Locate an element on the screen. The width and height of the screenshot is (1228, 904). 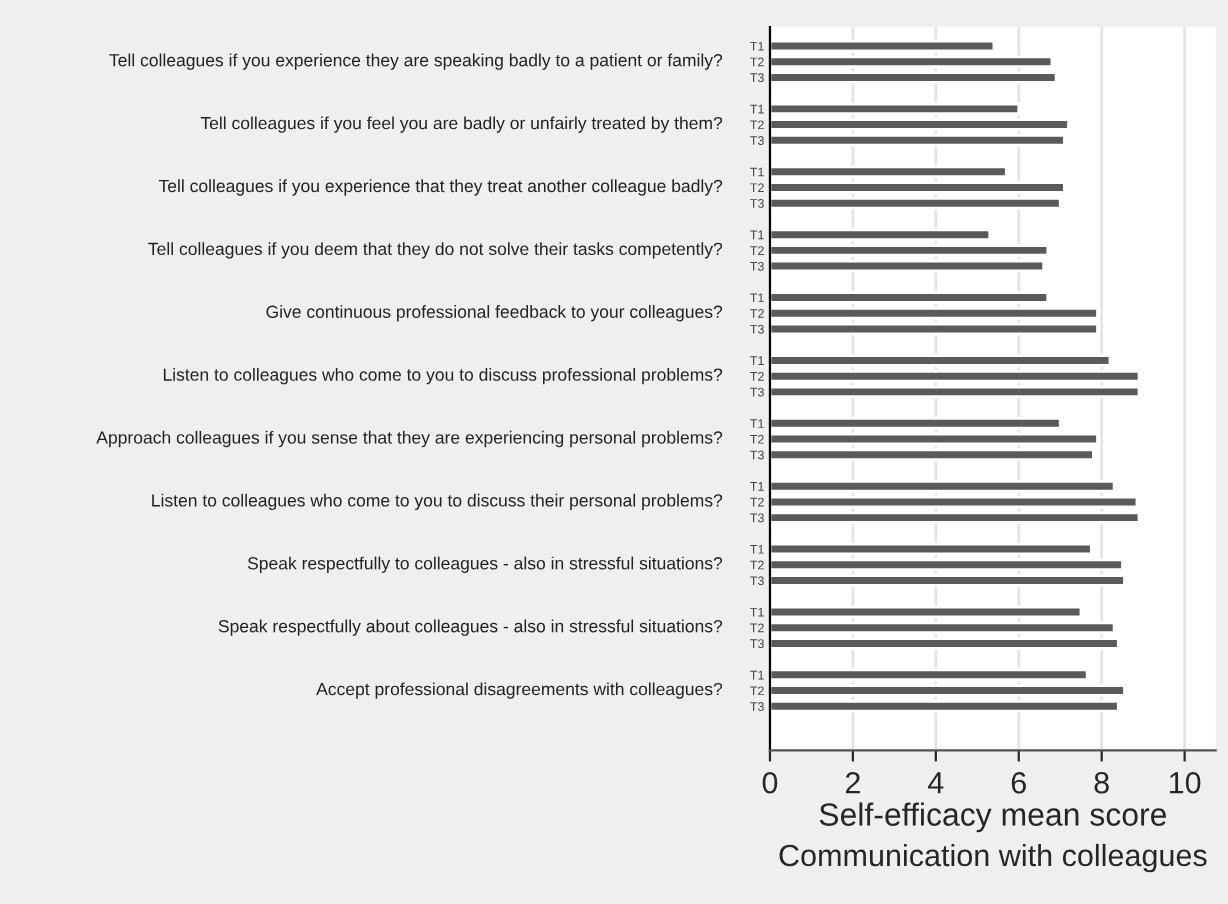
y-tick-label: Tell colleagues if you experience that they treat another colleague badly? is located at coordinates (440, 187).